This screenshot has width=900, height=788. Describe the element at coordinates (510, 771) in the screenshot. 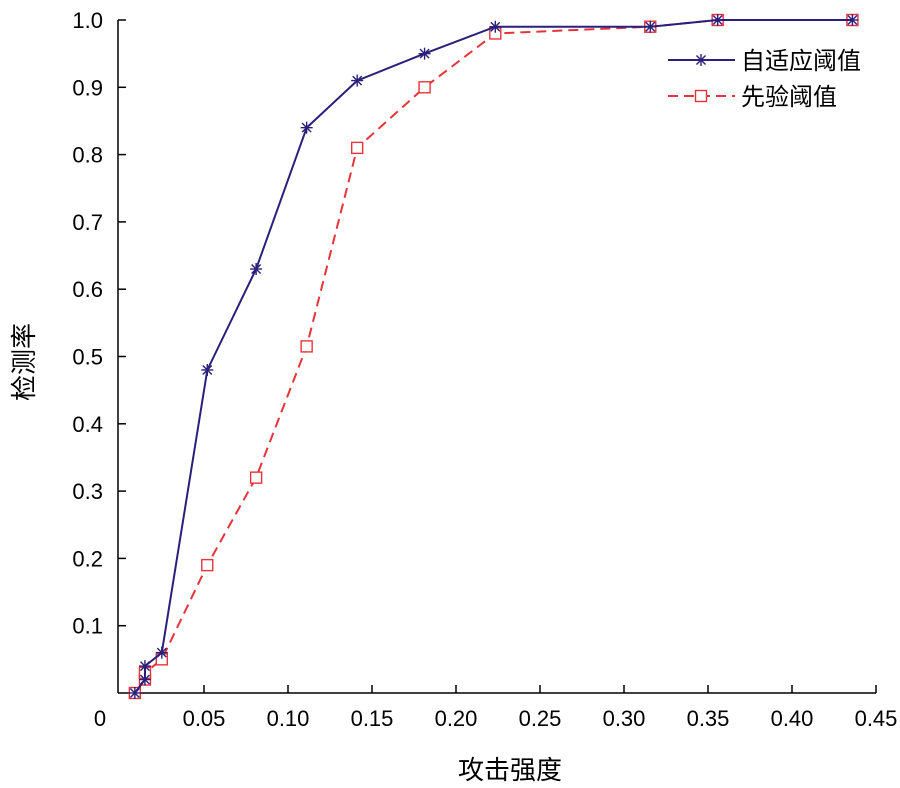

I see `x-axis-title: 攻击强度` at that location.